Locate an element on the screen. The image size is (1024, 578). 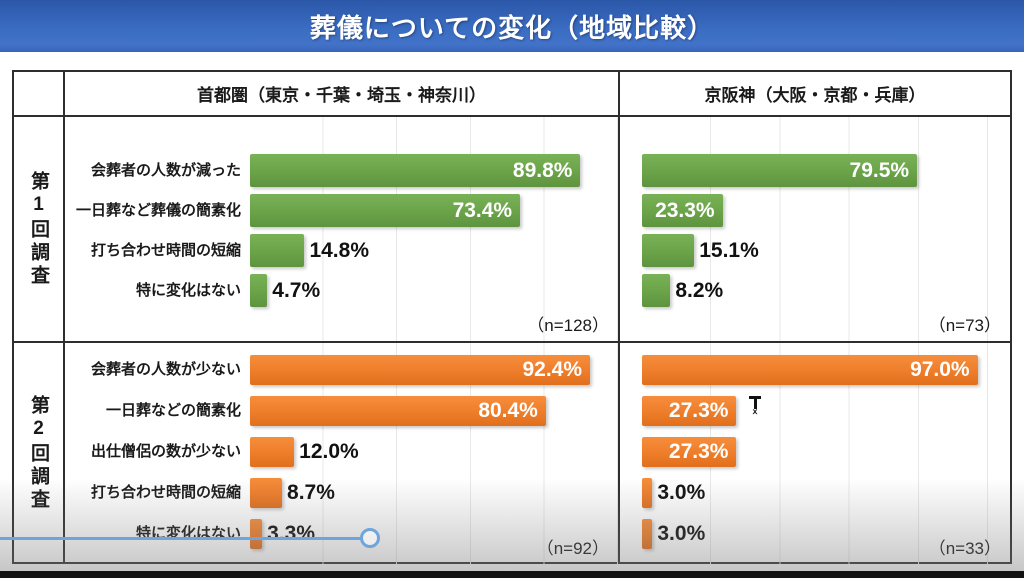
bar-value-label: 8.7% is located at coordinates (311, 492).